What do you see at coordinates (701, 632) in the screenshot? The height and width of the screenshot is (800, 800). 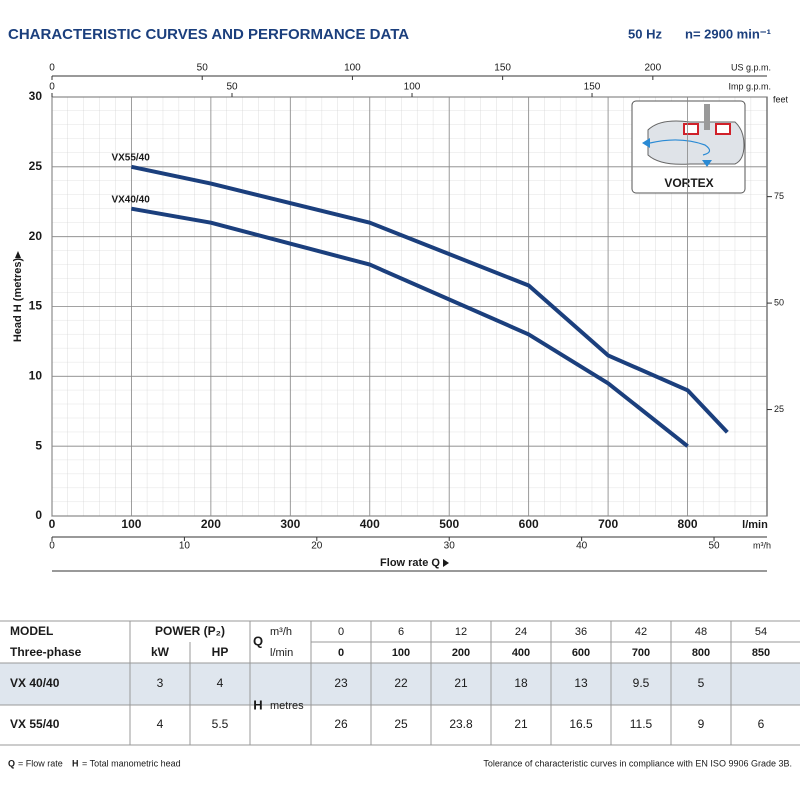 I see `flow-m3h: 48` at bounding box center [701, 632].